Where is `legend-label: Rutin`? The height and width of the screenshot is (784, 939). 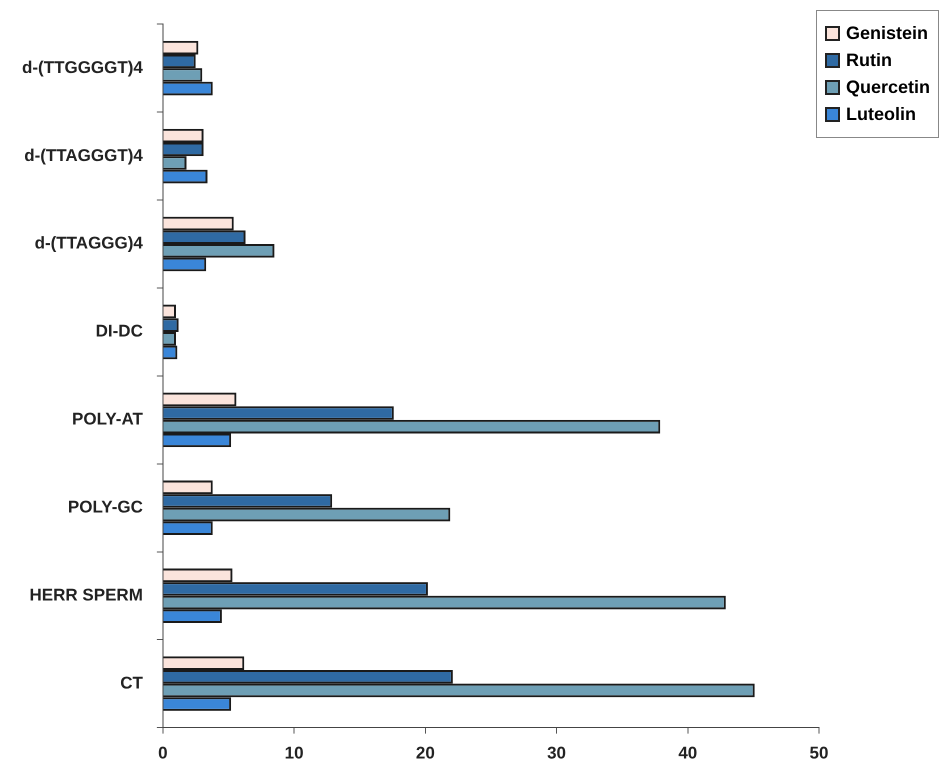
legend-label: Rutin is located at coordinates (869, 60).